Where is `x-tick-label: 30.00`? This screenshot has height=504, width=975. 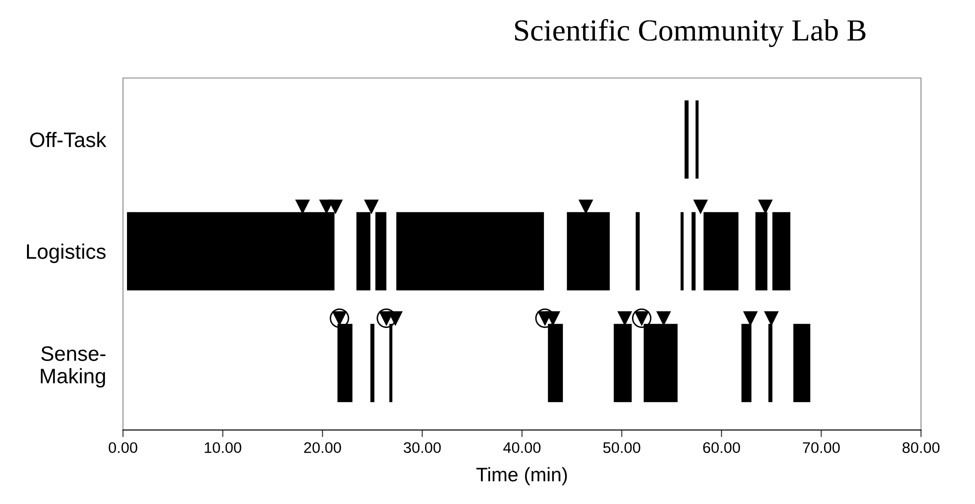
x-tick-label: 30.00 is located at coordinates (422, 448).